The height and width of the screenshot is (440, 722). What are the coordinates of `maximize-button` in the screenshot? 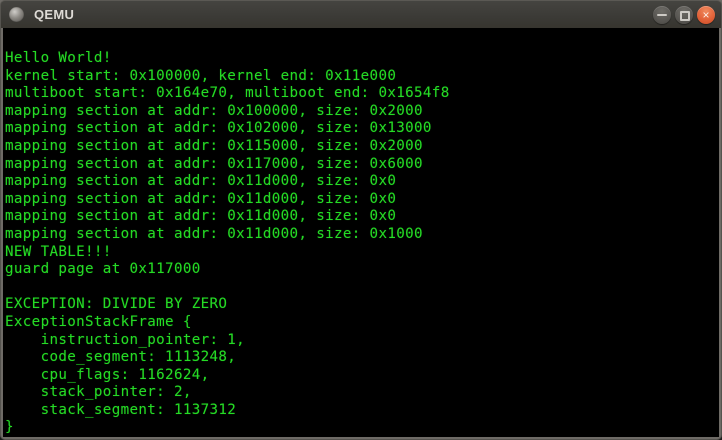 It's located at (684, 14).